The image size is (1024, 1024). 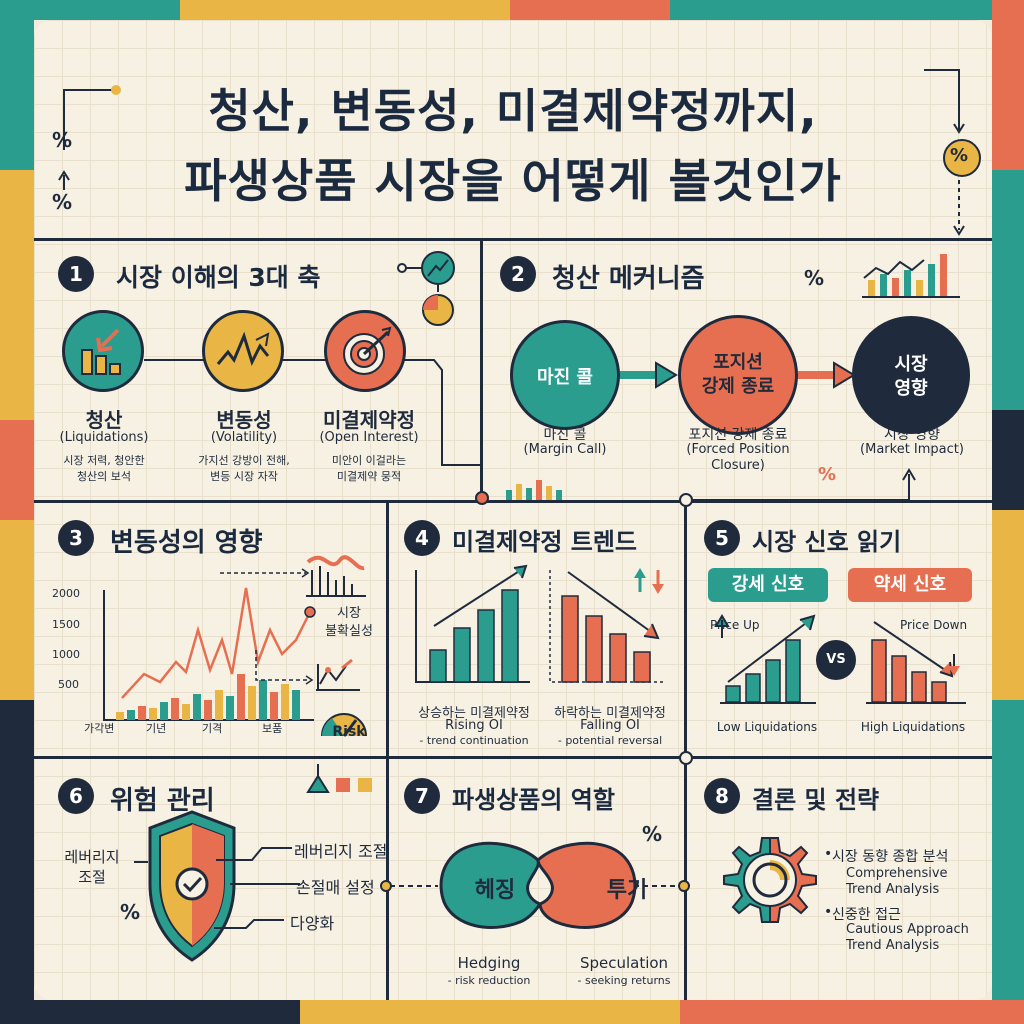 What do you see at coordinates (369, 476) in the screenshot?
I see `oi-desc-2: 미결제약 뭉적` at bounding box center [369, 476].